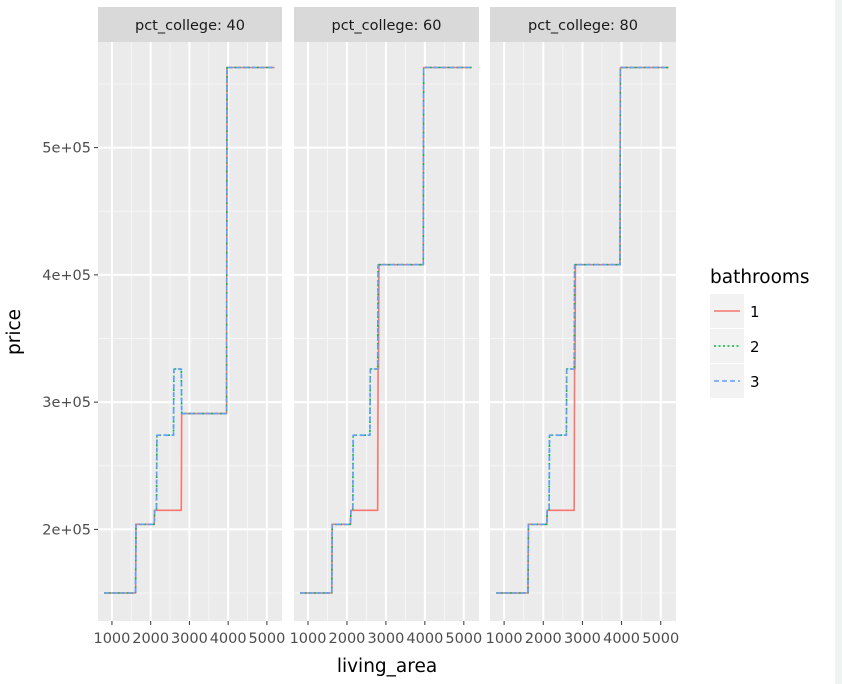 Image resolution: width=842 pixels, height=684 pixels. Describe the element at coordinates (66, 276) in the screenshot. I see `y-tick-label: 4e+05` at that location.